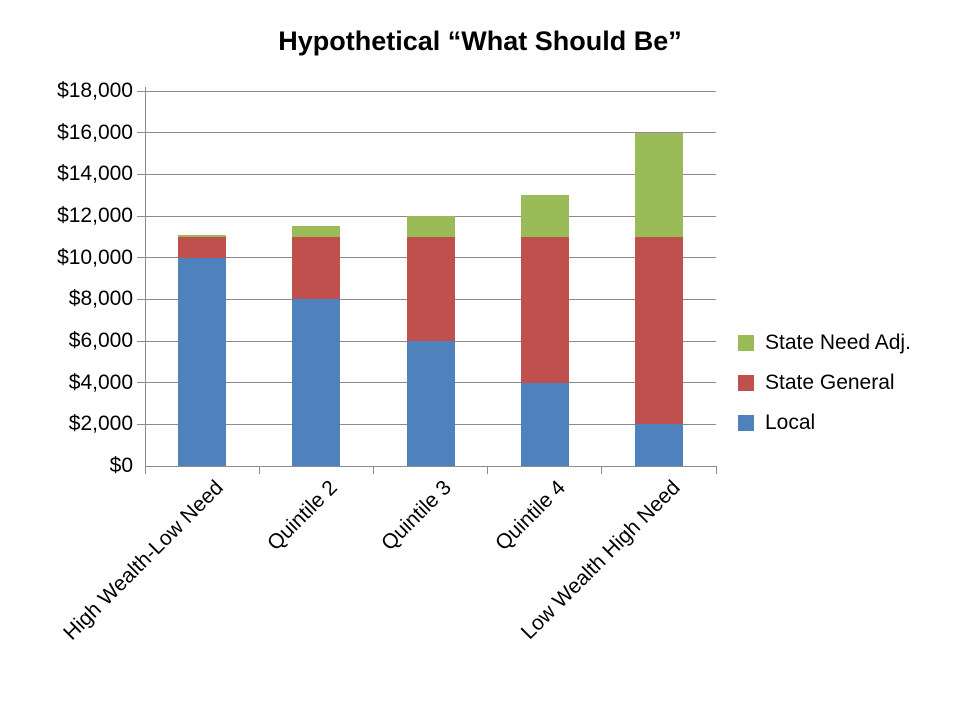  What do you see at coordinates (143, 560) in the screenshot?
I see `x-axis-label: High Wealth-Low Need` at bounding box center [143, 560].